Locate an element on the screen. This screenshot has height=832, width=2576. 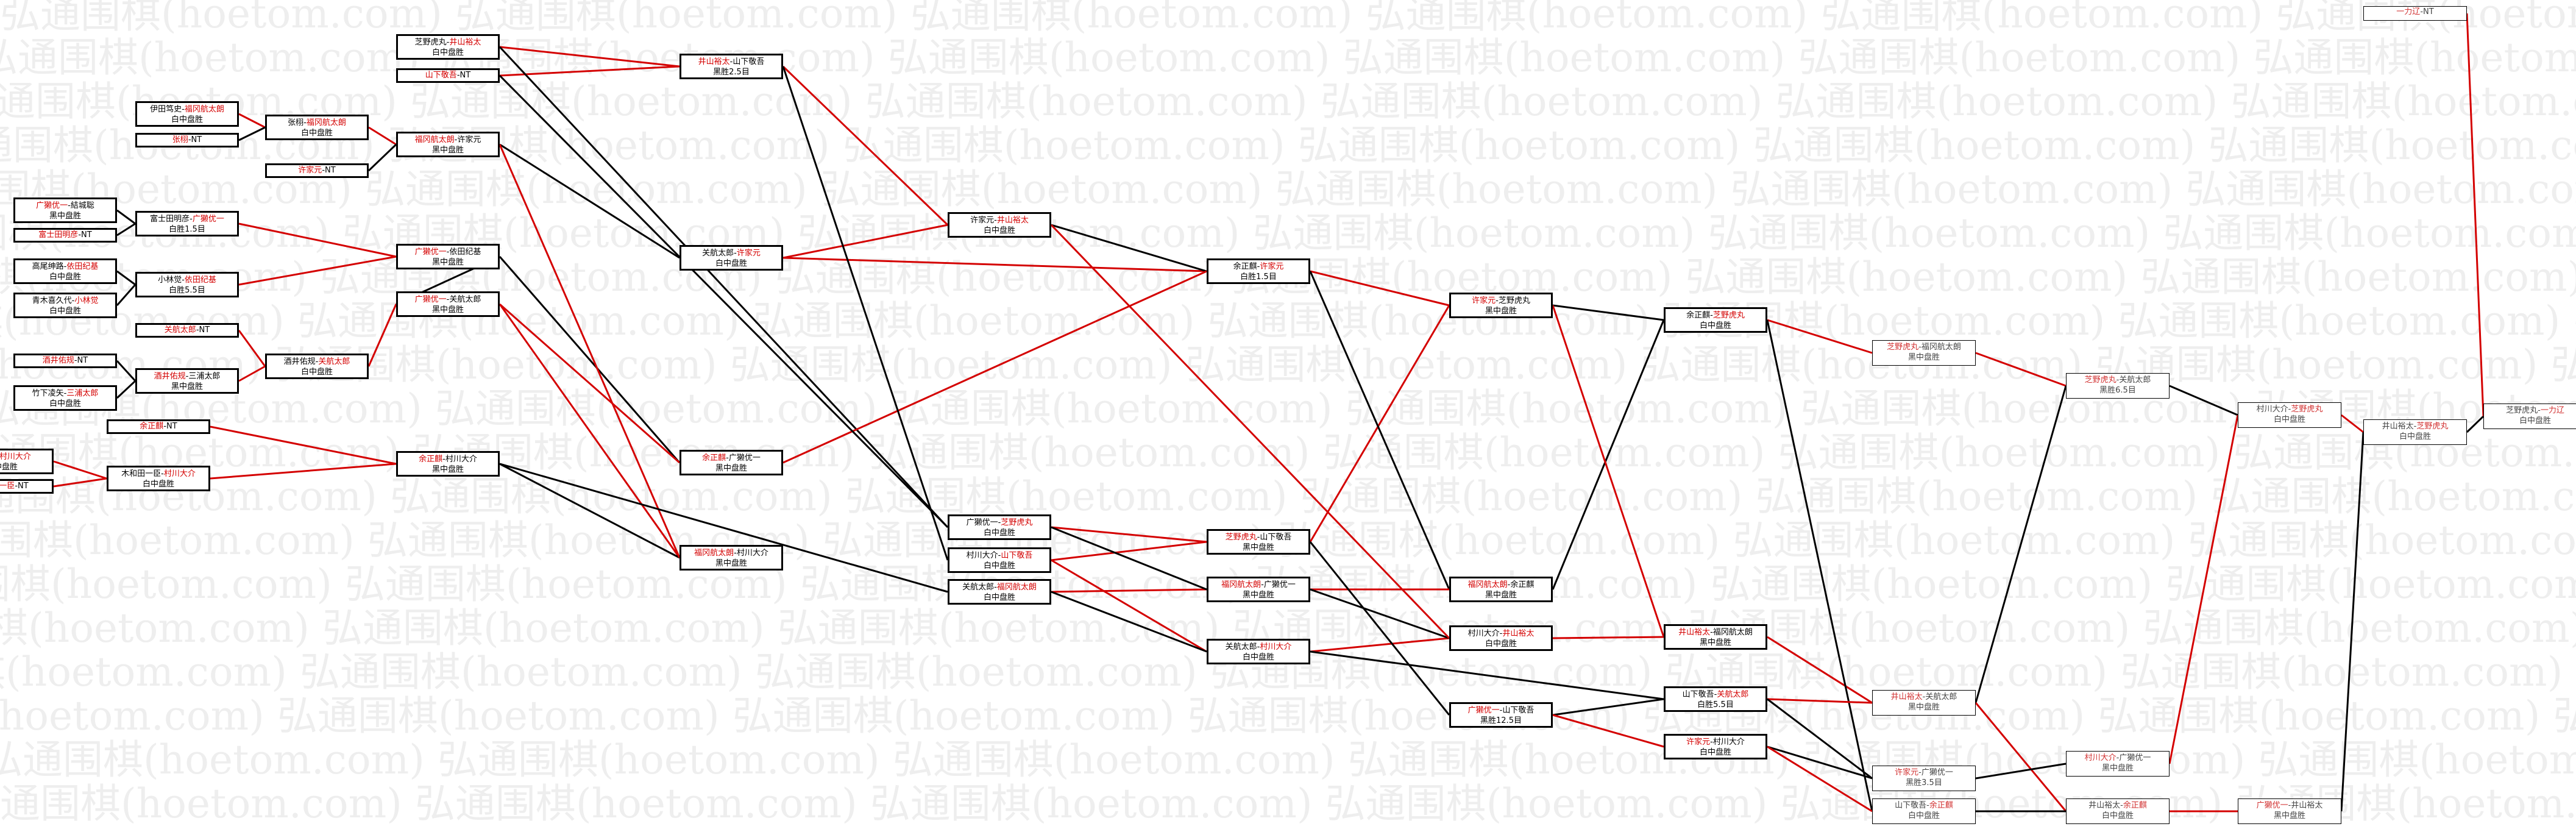
game-box-g43: 井山裕太-福冈航太朗 黑中盘胜 is located at coordinates (1715, 637).